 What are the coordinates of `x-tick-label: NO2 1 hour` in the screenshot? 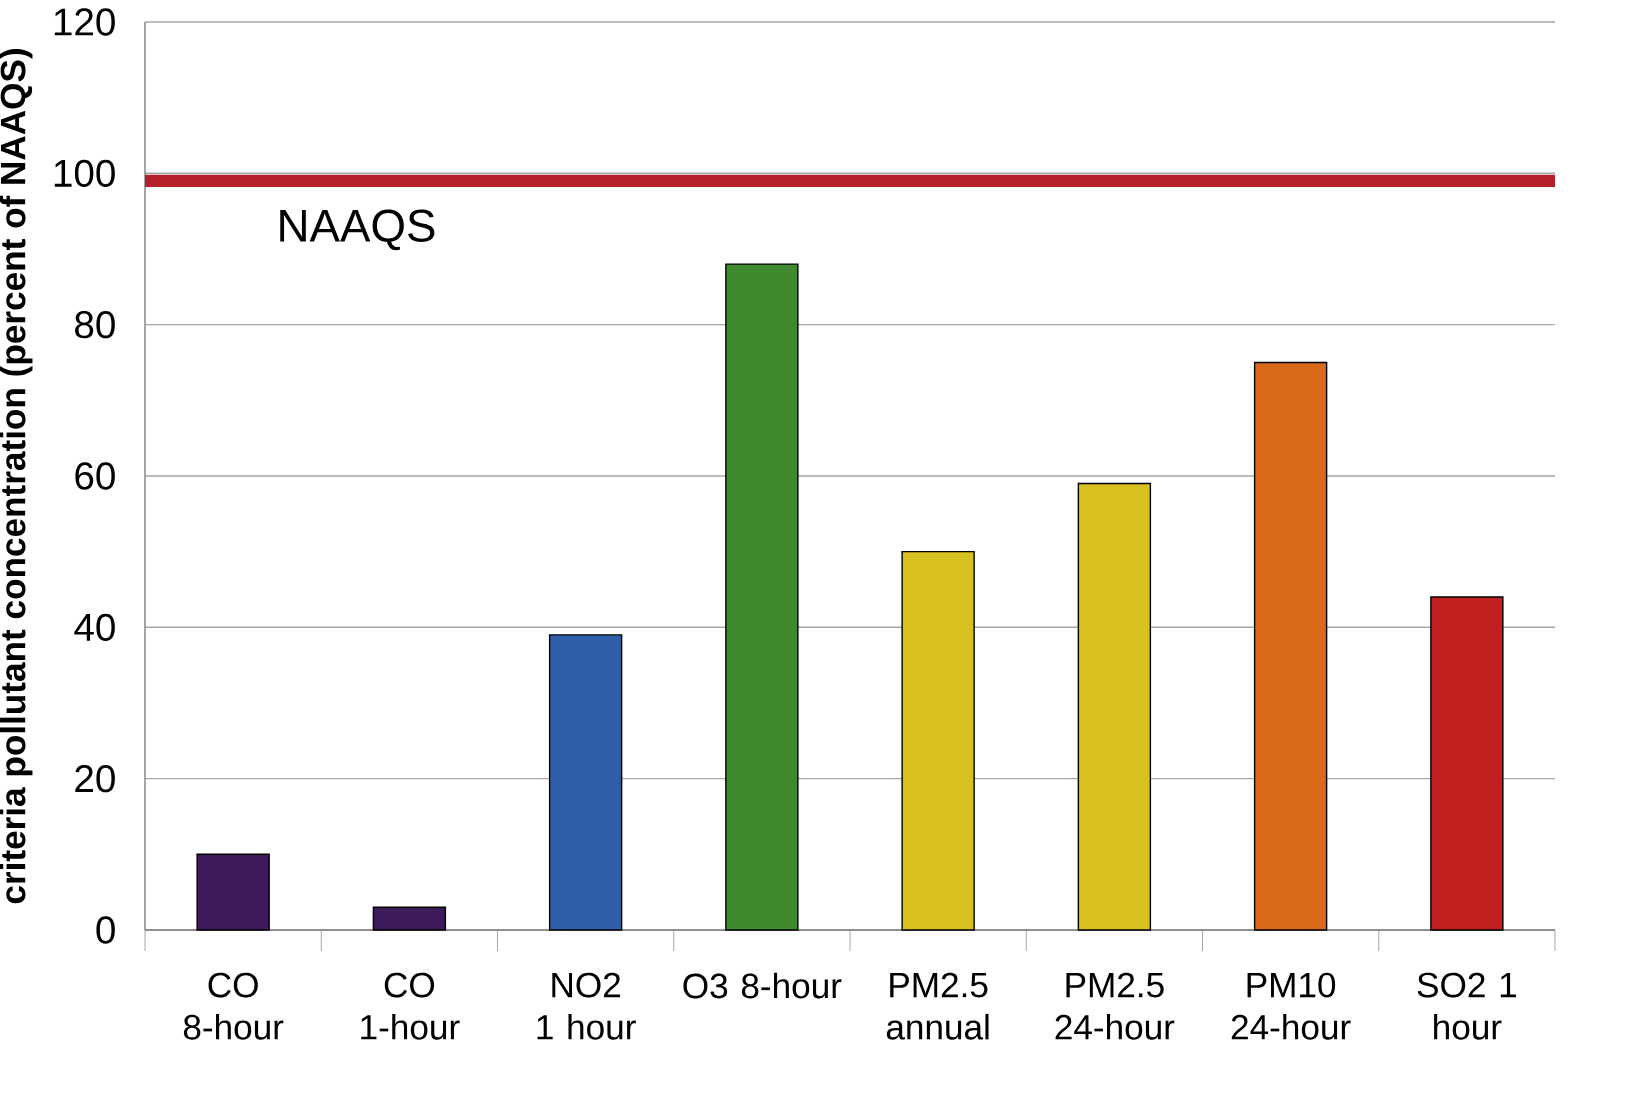 It's located at (586, 1006).